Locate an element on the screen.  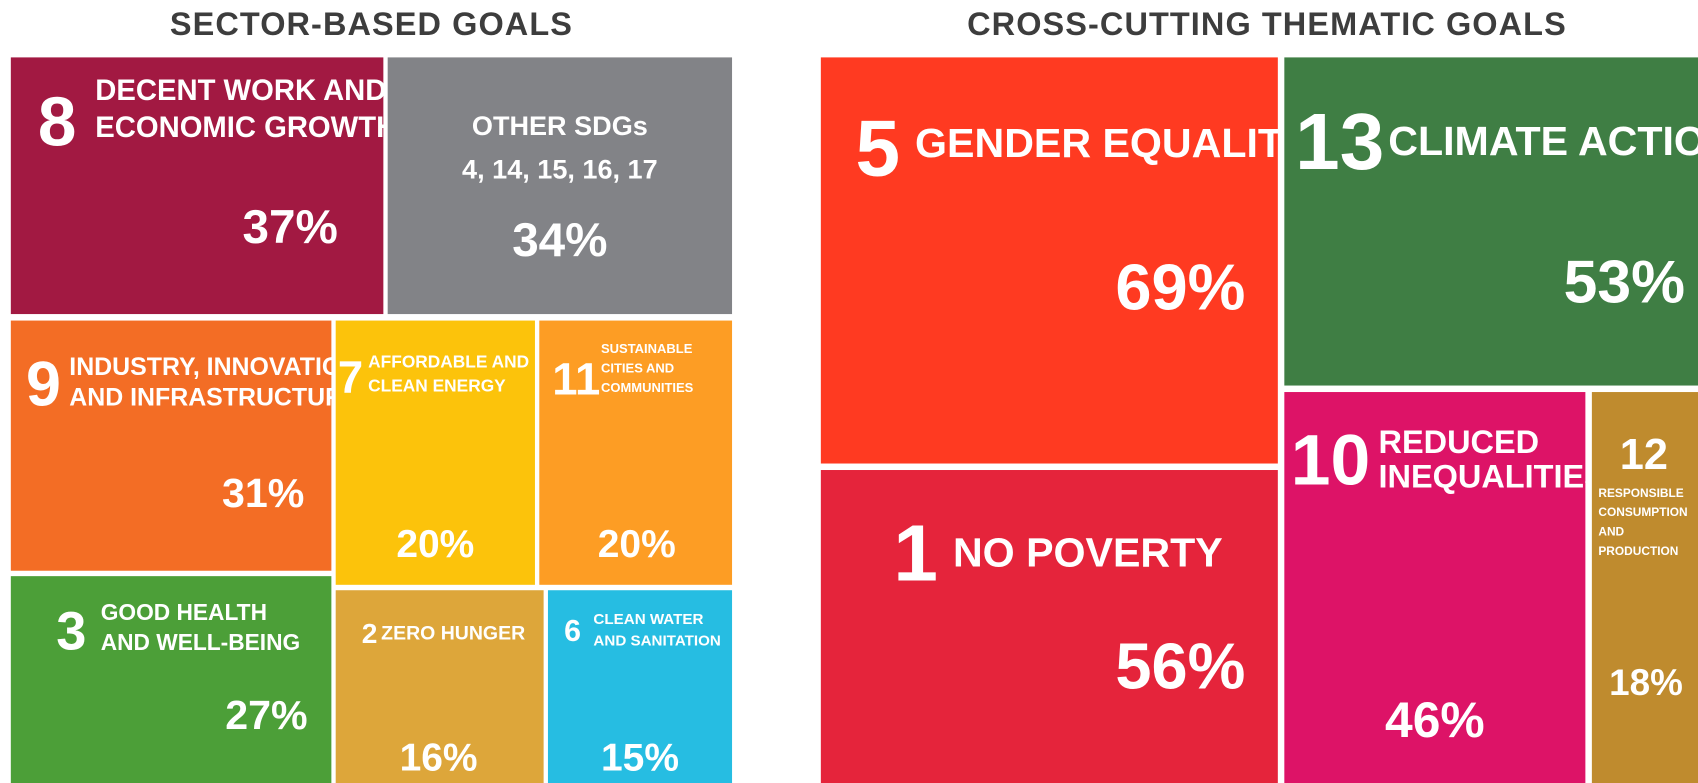
goal-number: 1 is located at coordinates (915, 552).